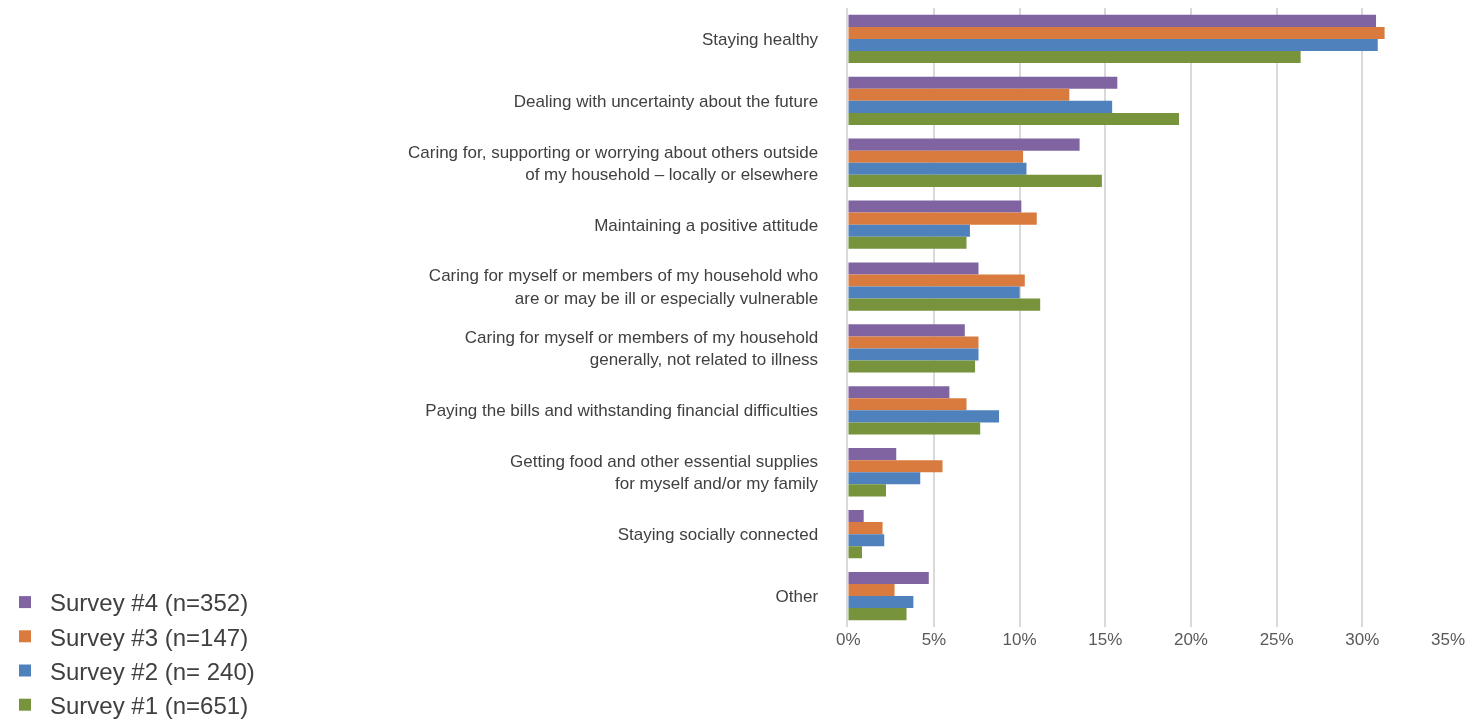 This screenshot has height=727, width=1474. Describe the element at coordinates (934, 639) in the screenshot. I see `x-tick-label: 5%` at that location.